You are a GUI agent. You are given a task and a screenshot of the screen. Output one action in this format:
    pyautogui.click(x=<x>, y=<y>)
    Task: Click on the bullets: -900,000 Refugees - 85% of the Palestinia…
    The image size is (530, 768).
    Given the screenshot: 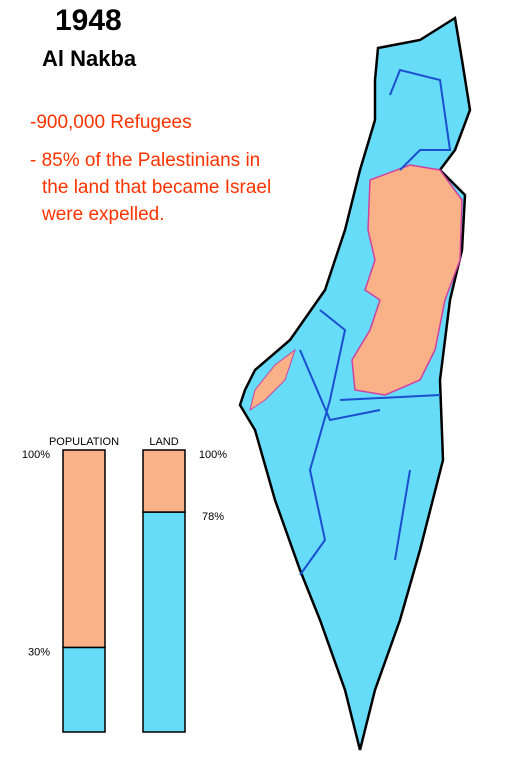 What is the action you would take?
    pyautogui.click(x=150, y=168)
    